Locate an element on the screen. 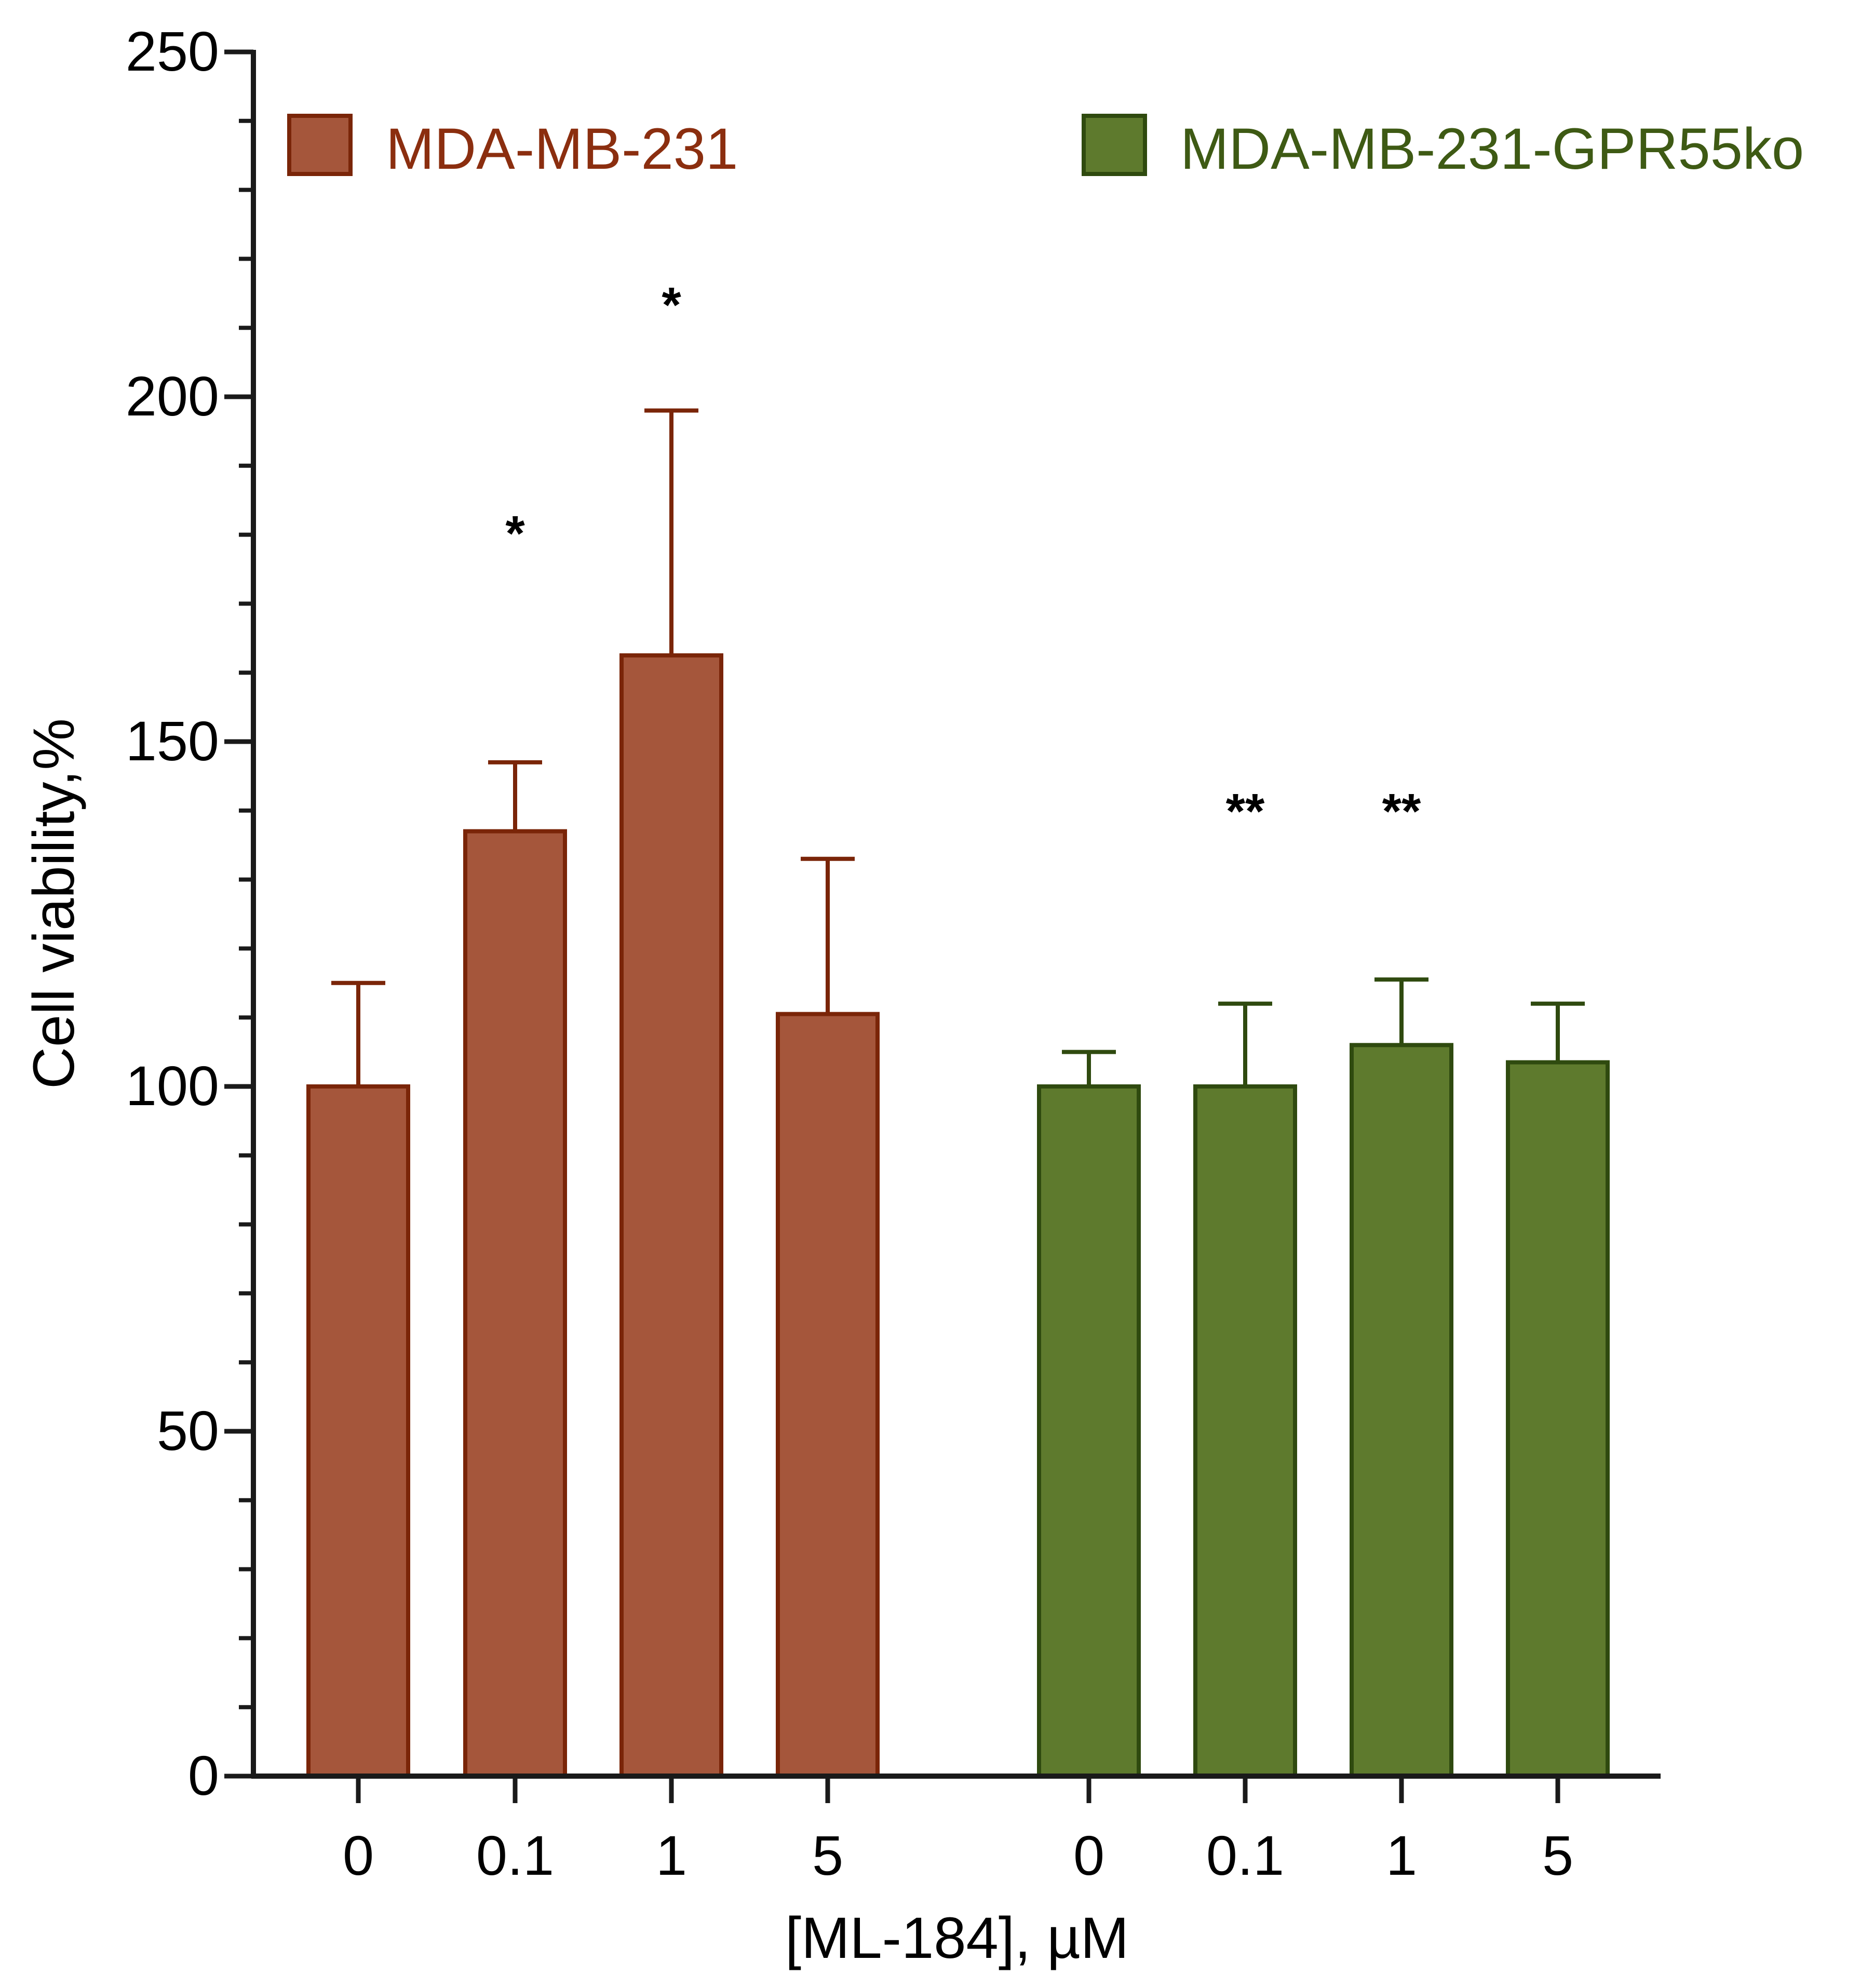 The width and height of the screenshot is (1860, 1988). y-tick-label: 100 is located at coordinates (172, 1085).